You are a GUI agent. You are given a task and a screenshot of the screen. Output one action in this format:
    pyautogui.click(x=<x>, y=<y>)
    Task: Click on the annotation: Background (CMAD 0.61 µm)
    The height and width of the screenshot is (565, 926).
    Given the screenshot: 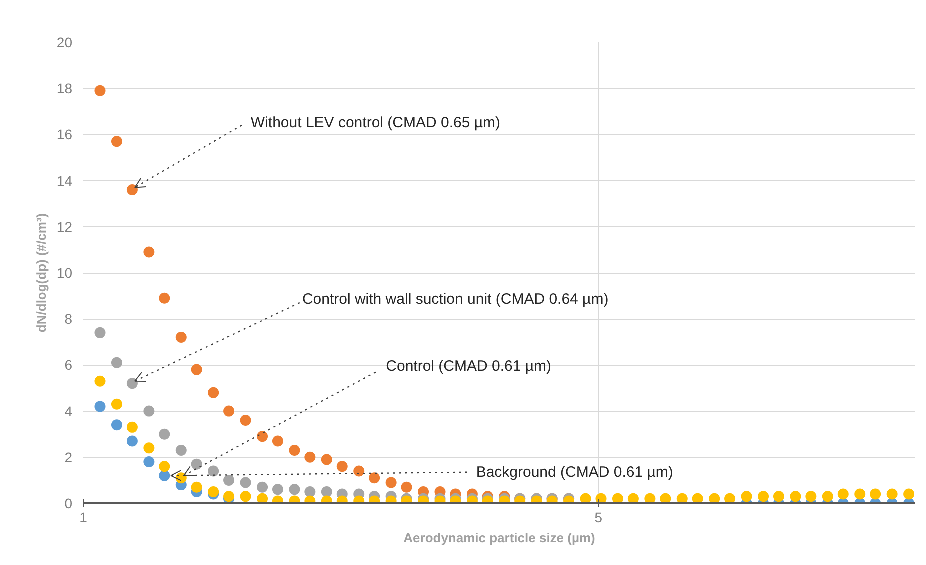 What is the action you would take?
    pyautogui.click(x=575, y=472)
    